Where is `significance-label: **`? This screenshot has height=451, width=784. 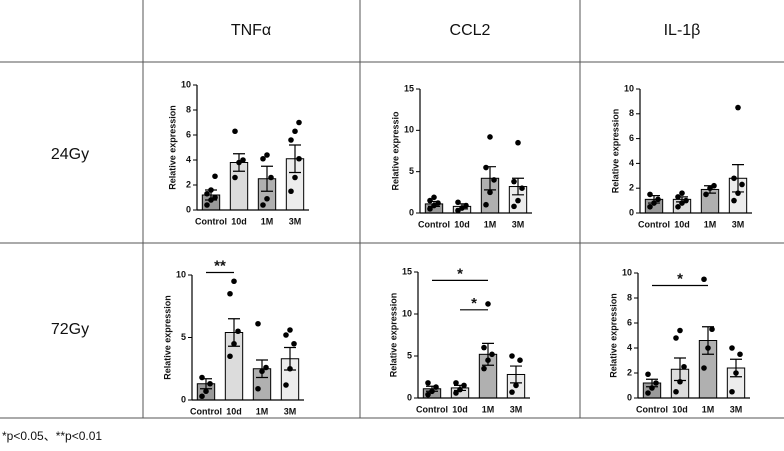 significance-label: ** is located at coordinates (220, 265).